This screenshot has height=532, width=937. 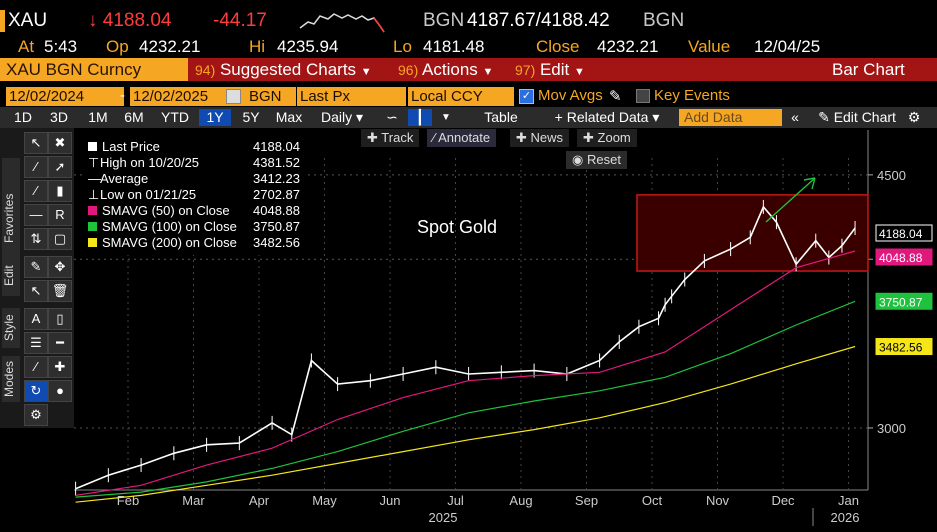 What do you see at coordinates (709, 46) in the screenshot?
I see `value-label: Value` at bounding box center [709, 46].